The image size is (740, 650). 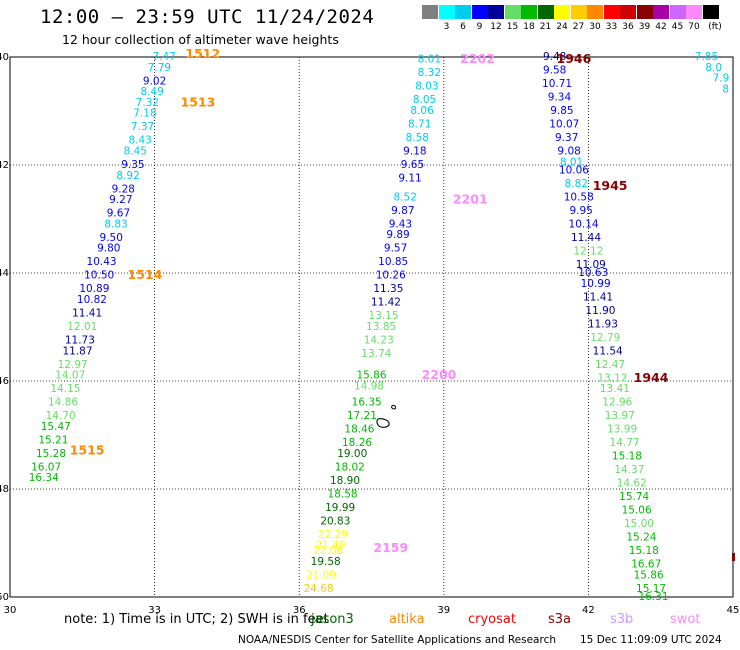 What do you see at coordinates (733, 557) in the screenshot?
I see `track-edge-marker` at bounding box center [733, 557].